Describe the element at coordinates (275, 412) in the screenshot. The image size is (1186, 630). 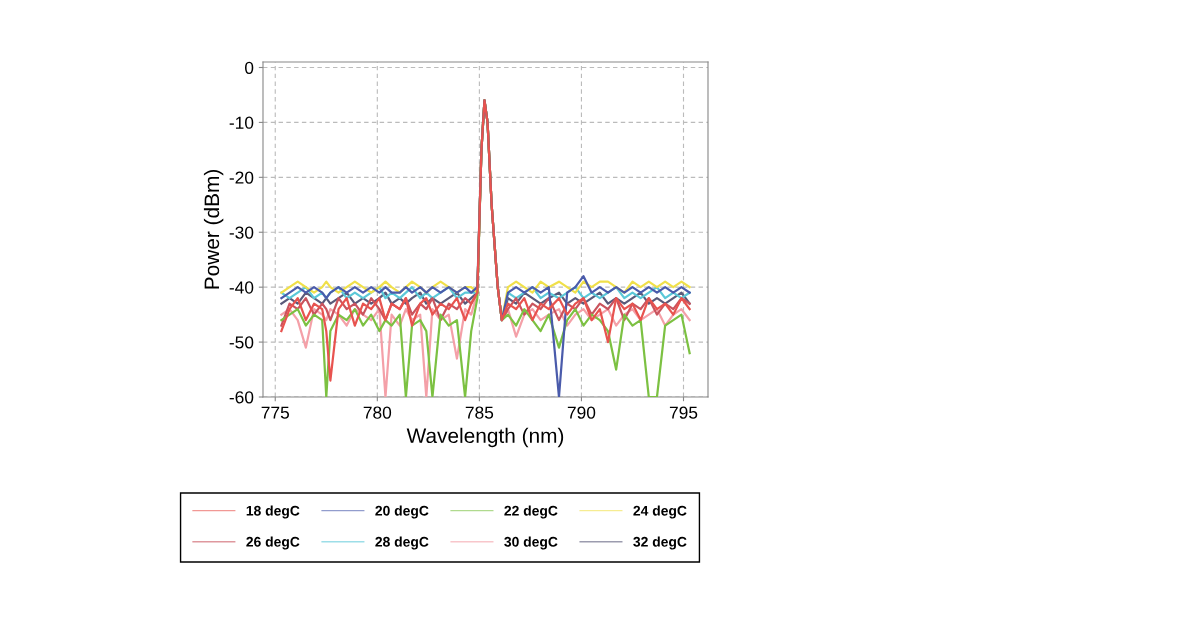
I see `x-tick-label: 775` at that location.